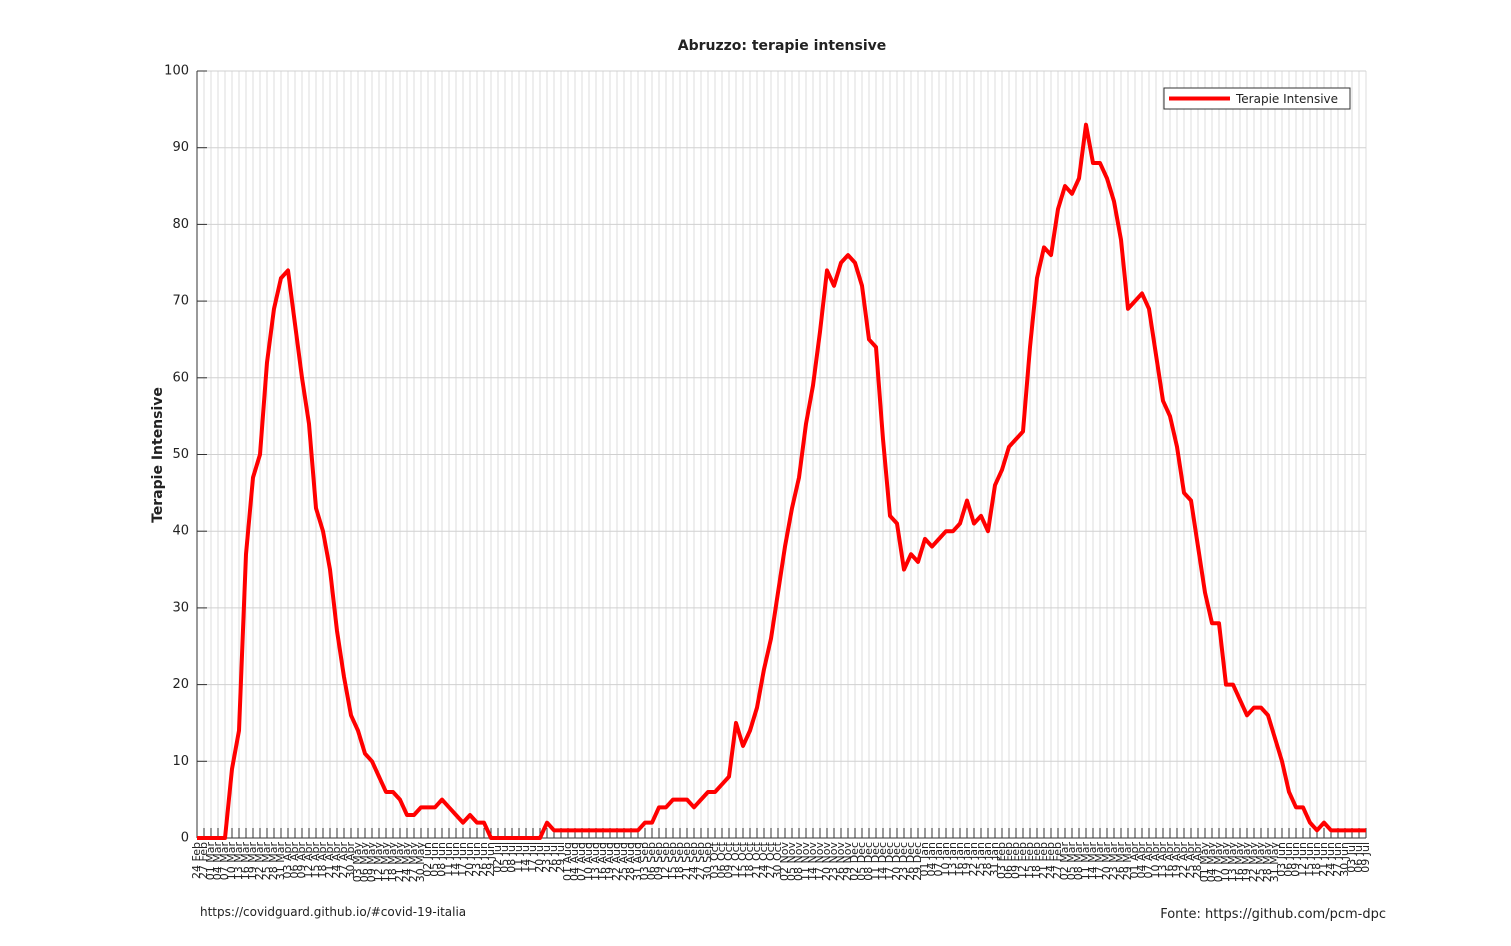 The image size is (1511, 946). Describe the element at coordinates (1323, 859) in the screenshot. I see `x-tick-label: 21 Jun` at that location.